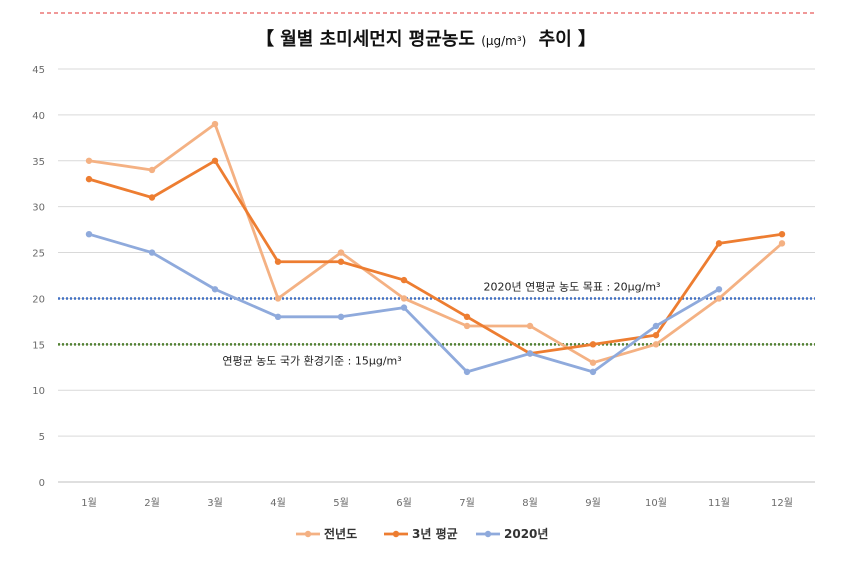 This screenshot has width=852, height=571. I want to click on x-tick-label: 5월, so click(341, 503).